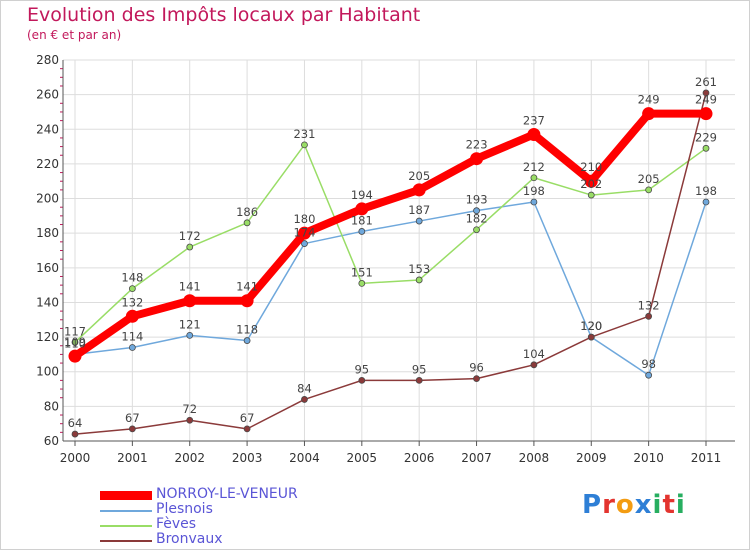 This screenshot has width=750, height=550. Describe the element at coordinates (126, 541) in the screenshot. I see `legend-swatch-bronvaux` at that location.